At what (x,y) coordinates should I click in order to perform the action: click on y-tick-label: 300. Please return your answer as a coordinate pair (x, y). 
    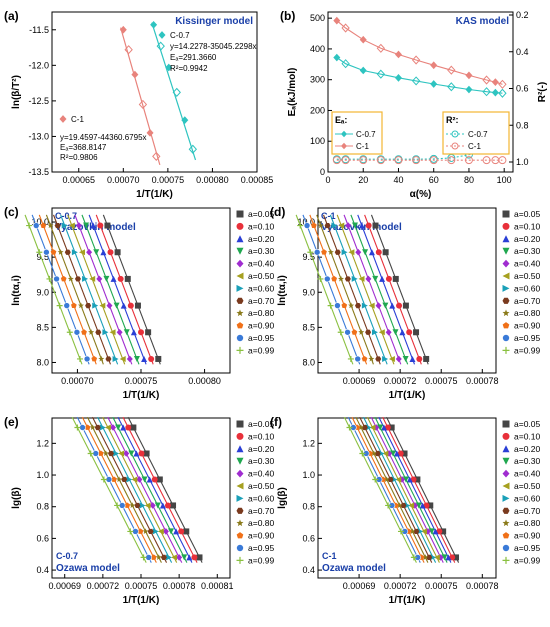
    Looking at the image, I should click on (317, 80).